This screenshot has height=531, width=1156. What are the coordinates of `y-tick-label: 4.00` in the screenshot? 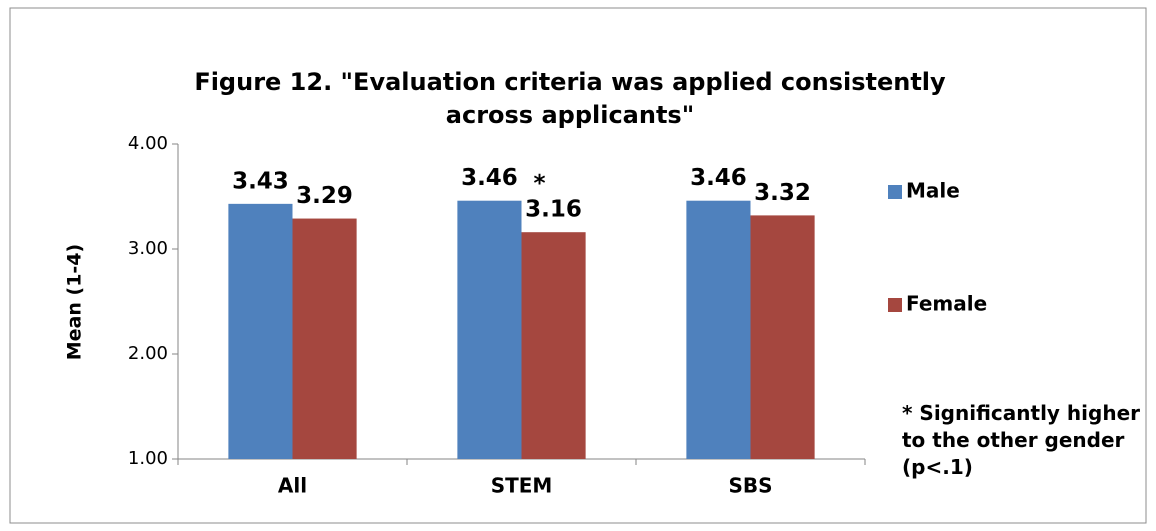 It's located at (148, 143).